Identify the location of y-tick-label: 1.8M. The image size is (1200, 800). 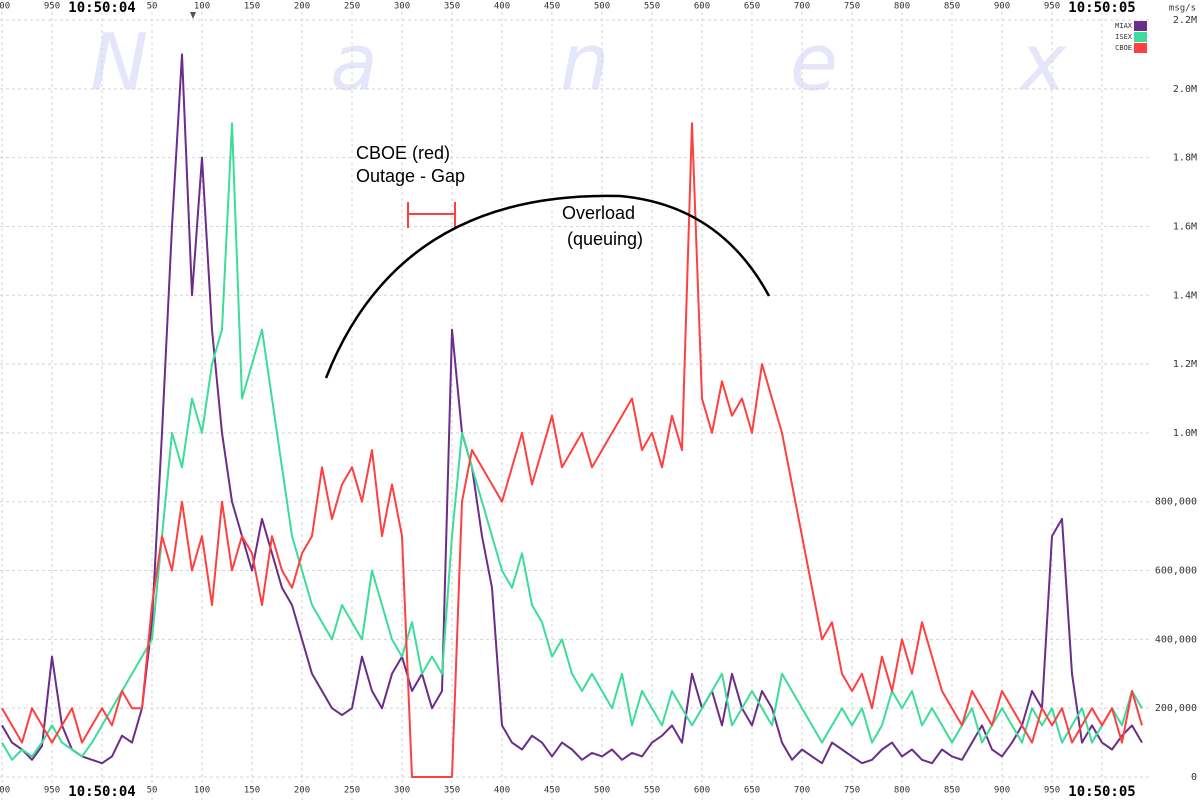
(1185, 158).